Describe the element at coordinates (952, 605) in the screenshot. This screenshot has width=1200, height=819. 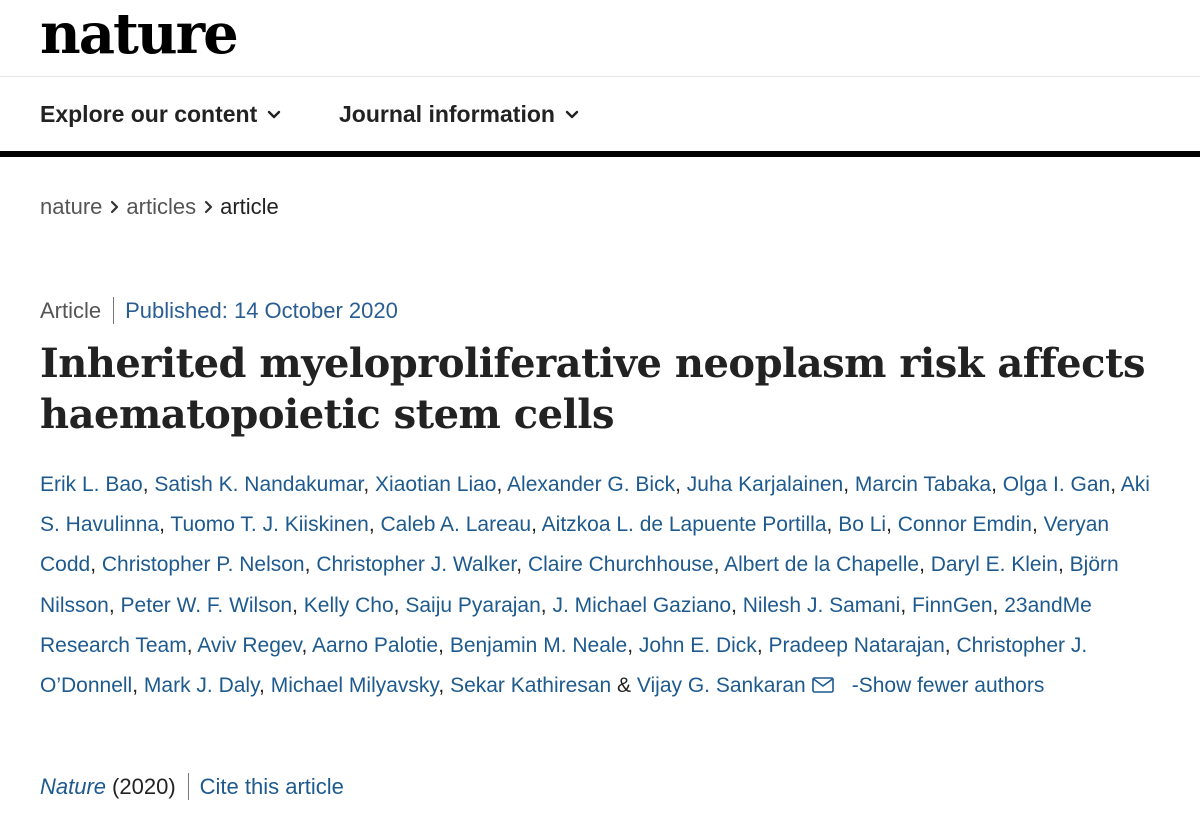
I see `author-link: FinnGen` at that location.